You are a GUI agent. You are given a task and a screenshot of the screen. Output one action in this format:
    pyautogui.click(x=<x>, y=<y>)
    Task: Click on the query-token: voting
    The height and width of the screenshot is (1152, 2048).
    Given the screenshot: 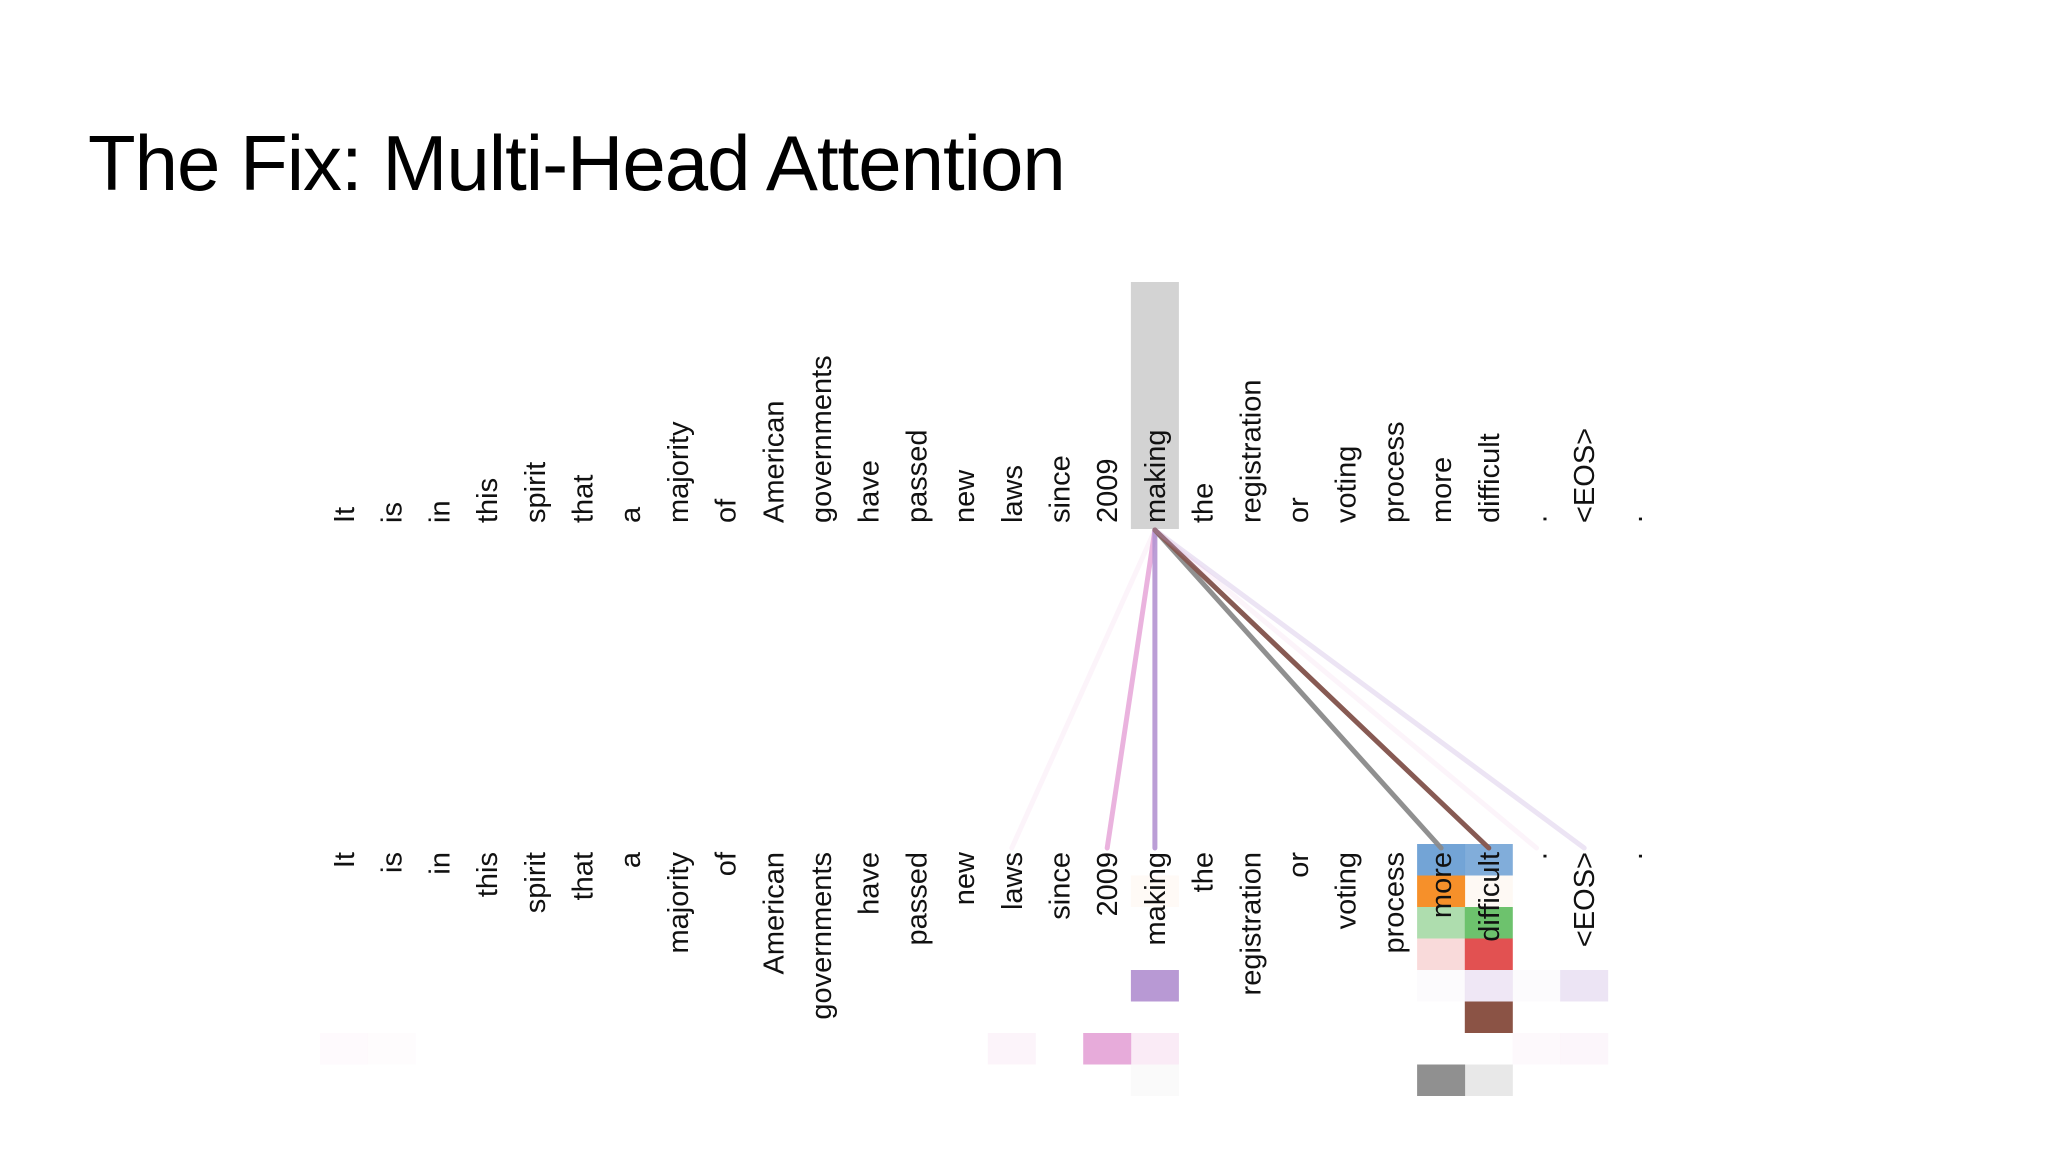 What is the action you would take?
    pyautogui.click(x=1347, y=484)
    